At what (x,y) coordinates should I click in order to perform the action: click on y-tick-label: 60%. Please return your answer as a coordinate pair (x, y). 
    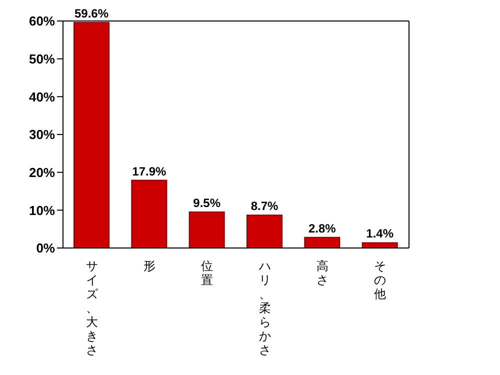
    Looking at the image, I should click on (42, 21).